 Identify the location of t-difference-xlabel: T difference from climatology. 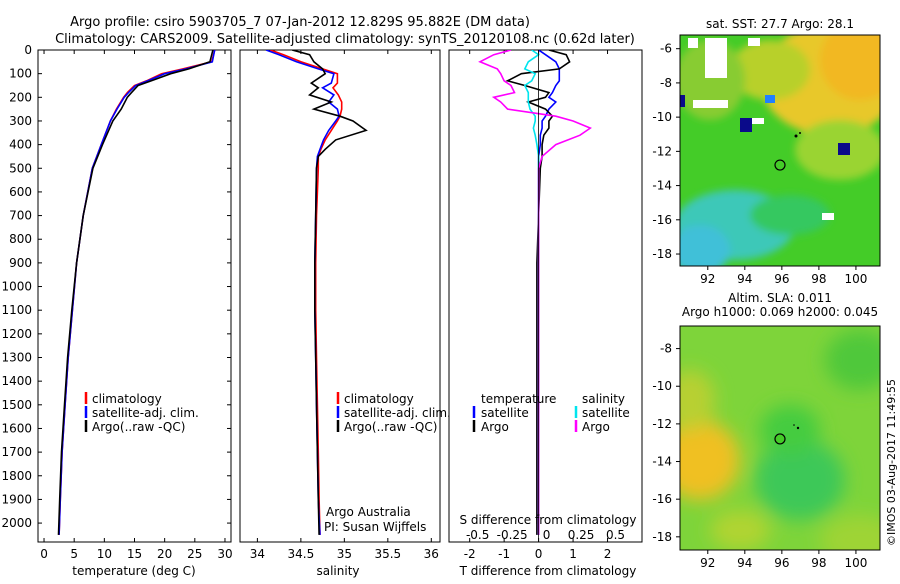
(548, 571).